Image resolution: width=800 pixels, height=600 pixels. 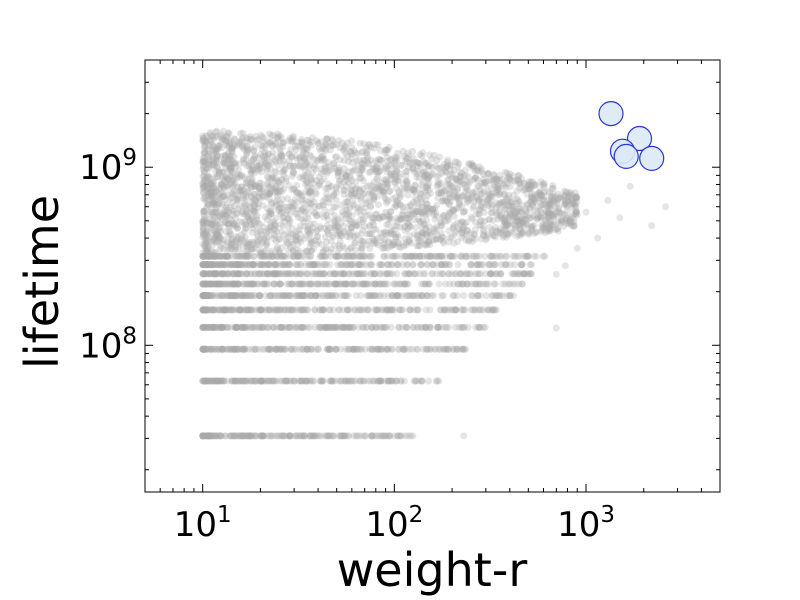 What do you see at coordinates (108, 166) in the screenshot?
I see `y-tick-label: 109` at bounding box center [108, 166].